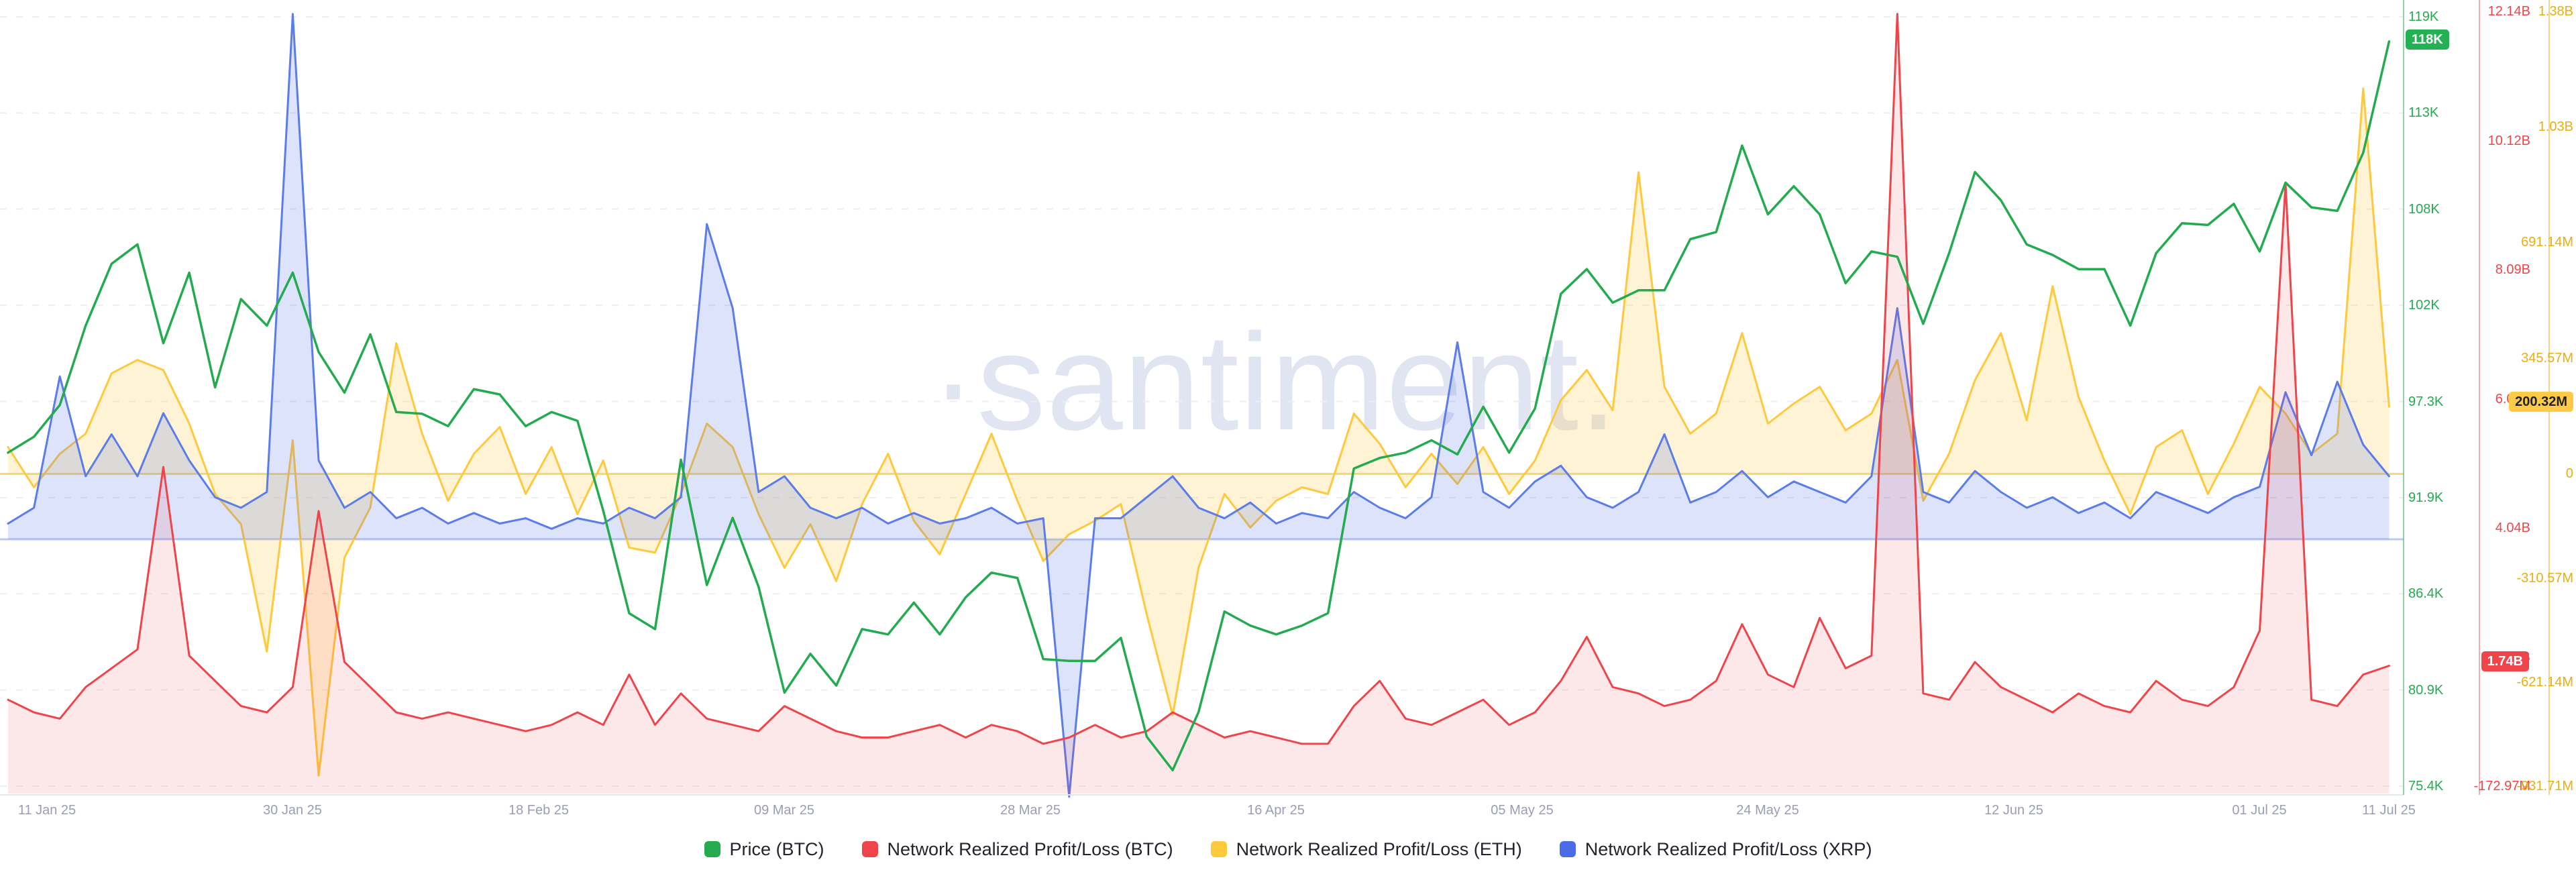  Describe the element at coordinates (776, 848) in the screenshot. I see `legend-label: Price (BTC)` at that location.